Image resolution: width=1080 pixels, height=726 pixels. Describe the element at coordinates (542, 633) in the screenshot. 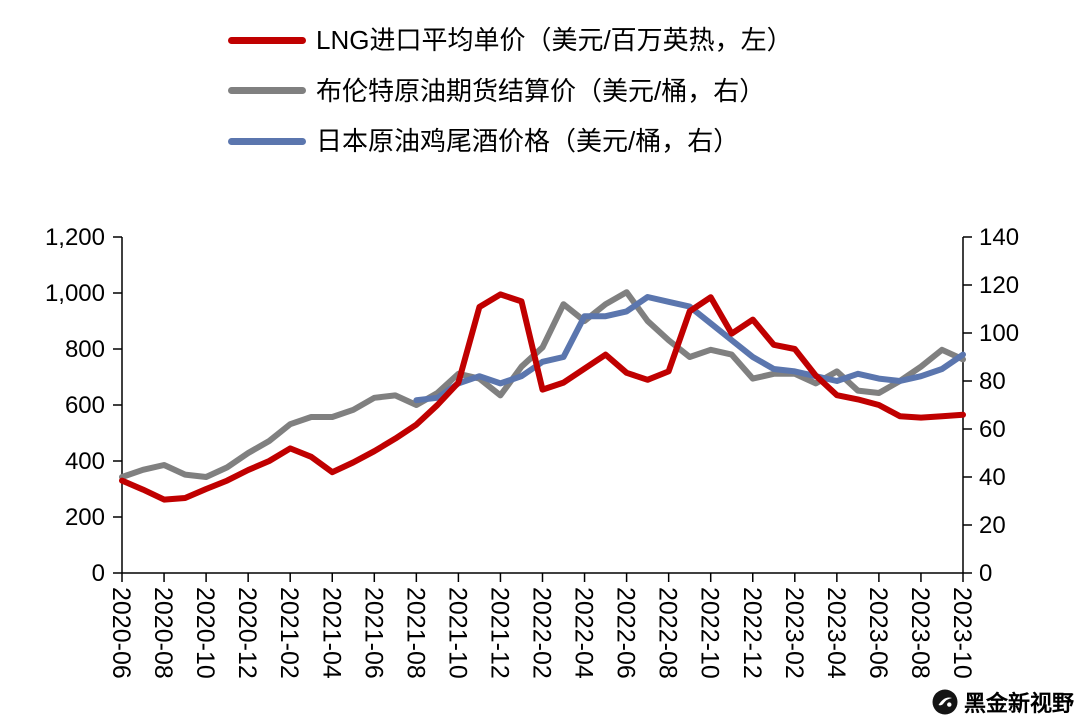

I see `x-axis-tick-label: 2022-02` at that location.